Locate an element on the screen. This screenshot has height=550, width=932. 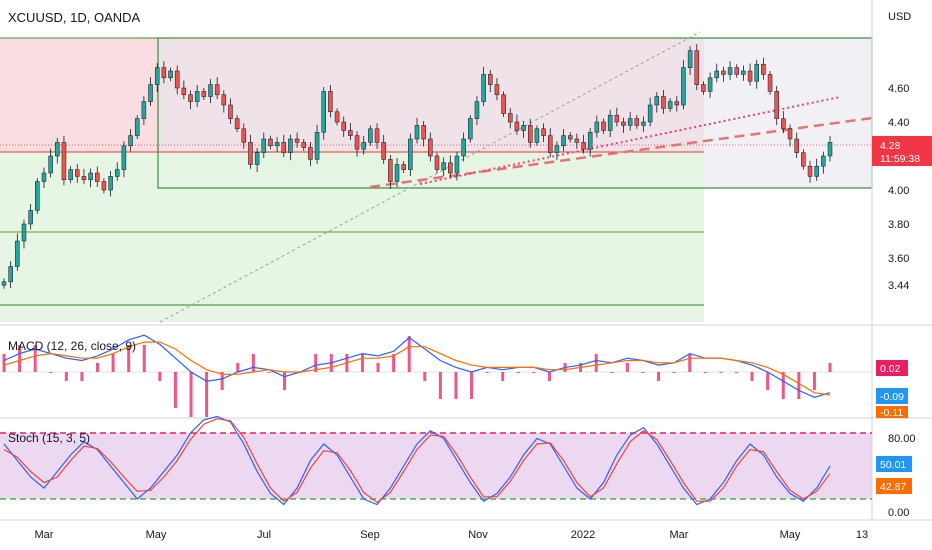
time-axis: Mar May Jul Sep Nov 2022 Mar May 13 is located at coordinates (452, 535).